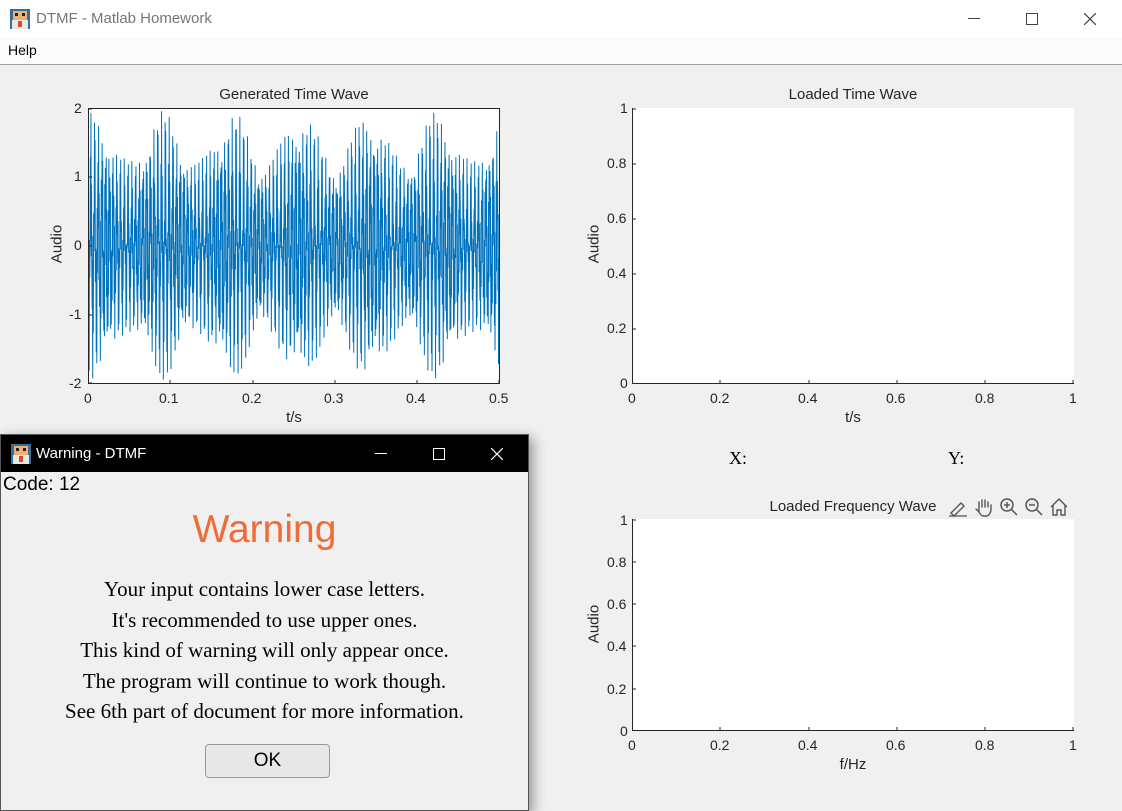  Describe the element at coordinates (334, 398) in the screenshot. I see `generated-xtick: 0.3` at that location.